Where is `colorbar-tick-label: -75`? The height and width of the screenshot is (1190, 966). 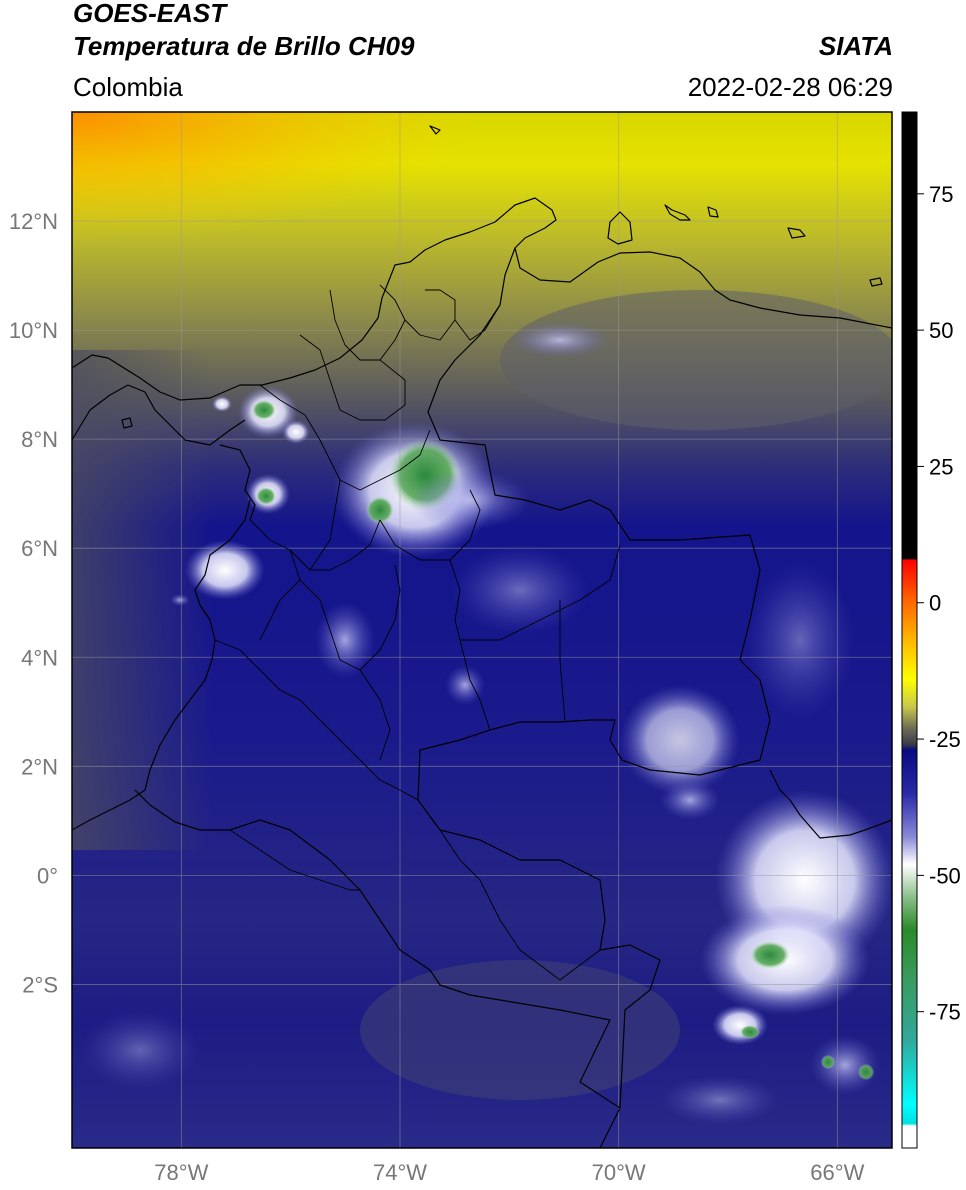
colorbar-tick-label: -75 is located at coordinates (945, 1012).